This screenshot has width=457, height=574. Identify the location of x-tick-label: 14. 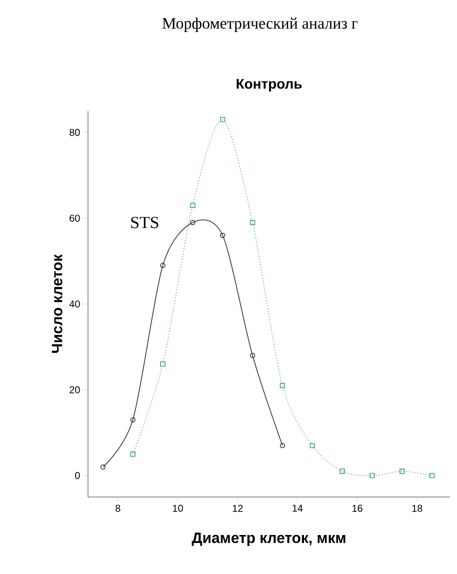
(297, 508).